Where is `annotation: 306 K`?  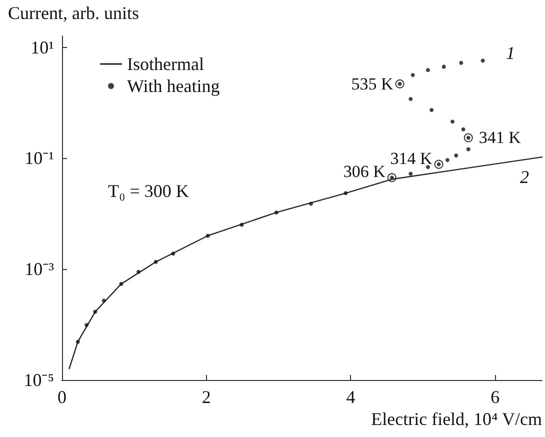 annotation: 306 K is located at coordinates (364, 172).